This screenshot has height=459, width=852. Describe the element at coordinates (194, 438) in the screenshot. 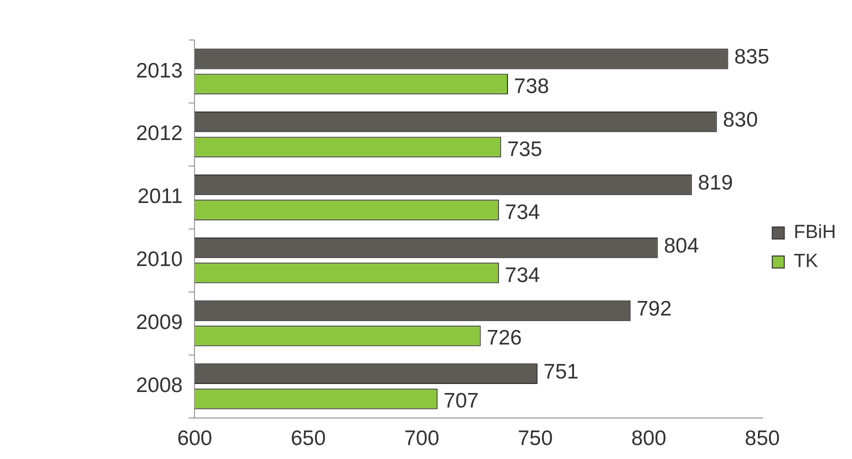

I see `x-tick-label: 600` at that location.